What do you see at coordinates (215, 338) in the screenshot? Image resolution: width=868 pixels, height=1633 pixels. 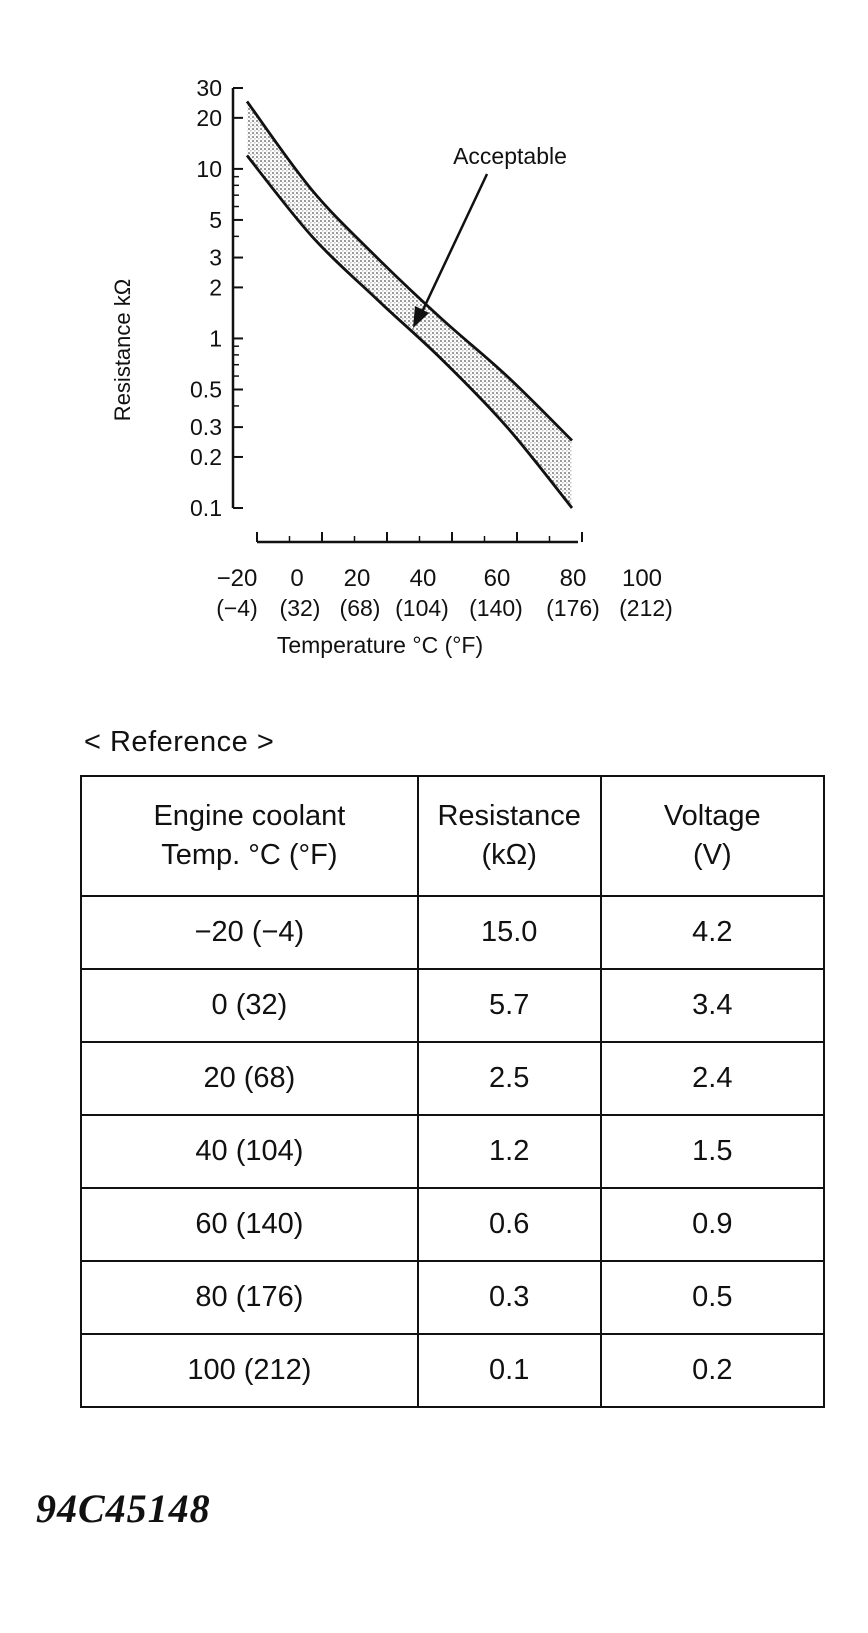 I see `y-tick-label: 1` at bounding box center [215, 338].